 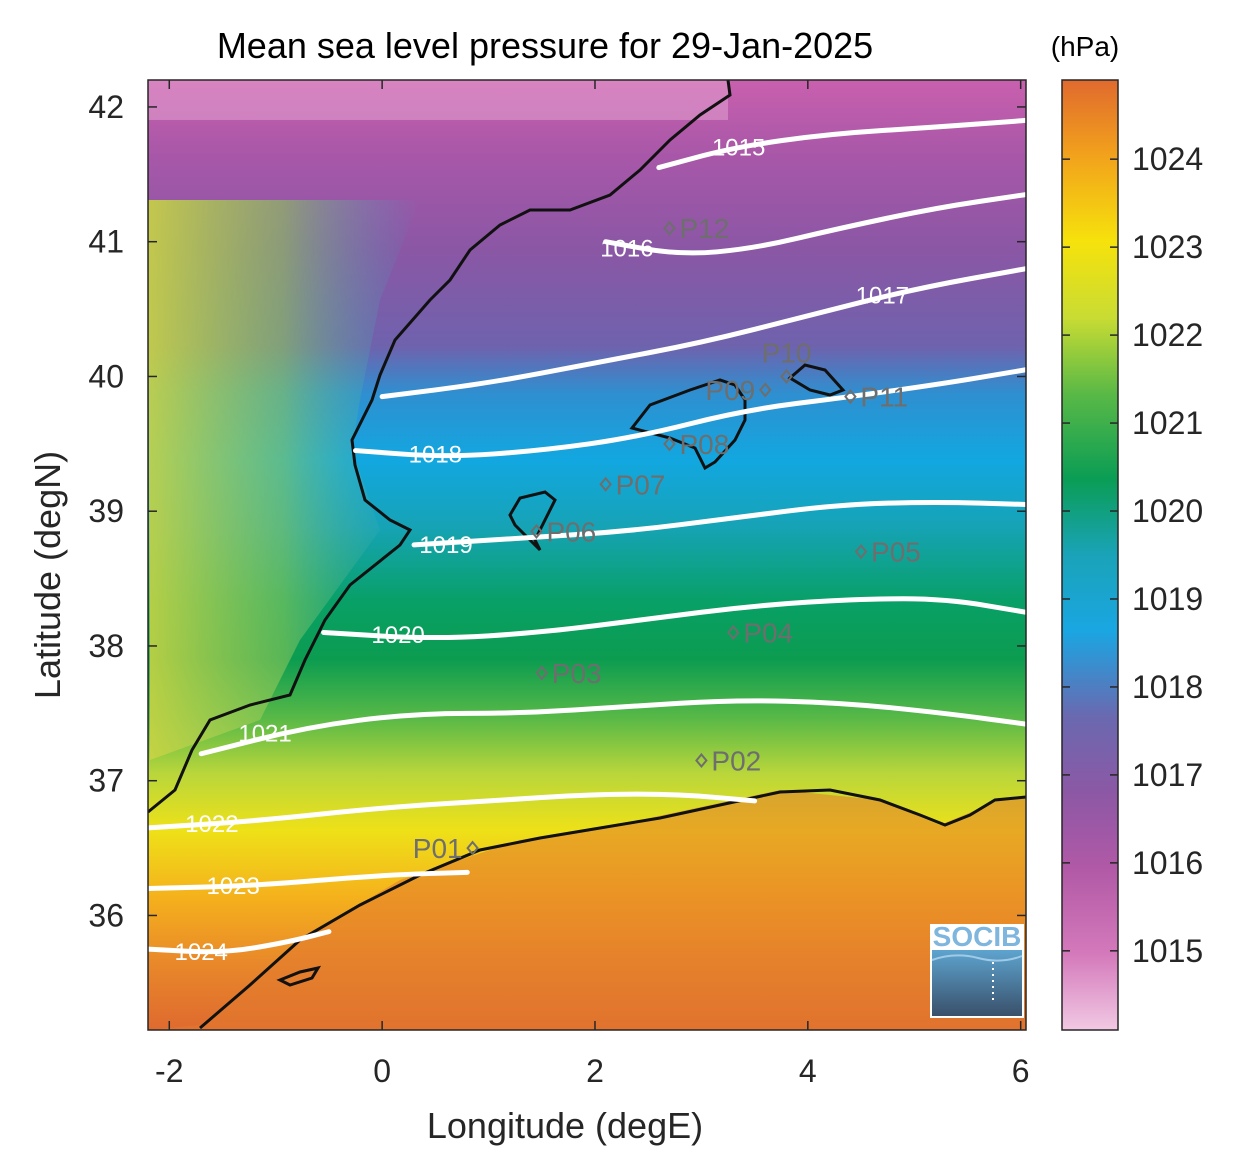 I want to click on station-label: P11, so click(x=884, y=397).